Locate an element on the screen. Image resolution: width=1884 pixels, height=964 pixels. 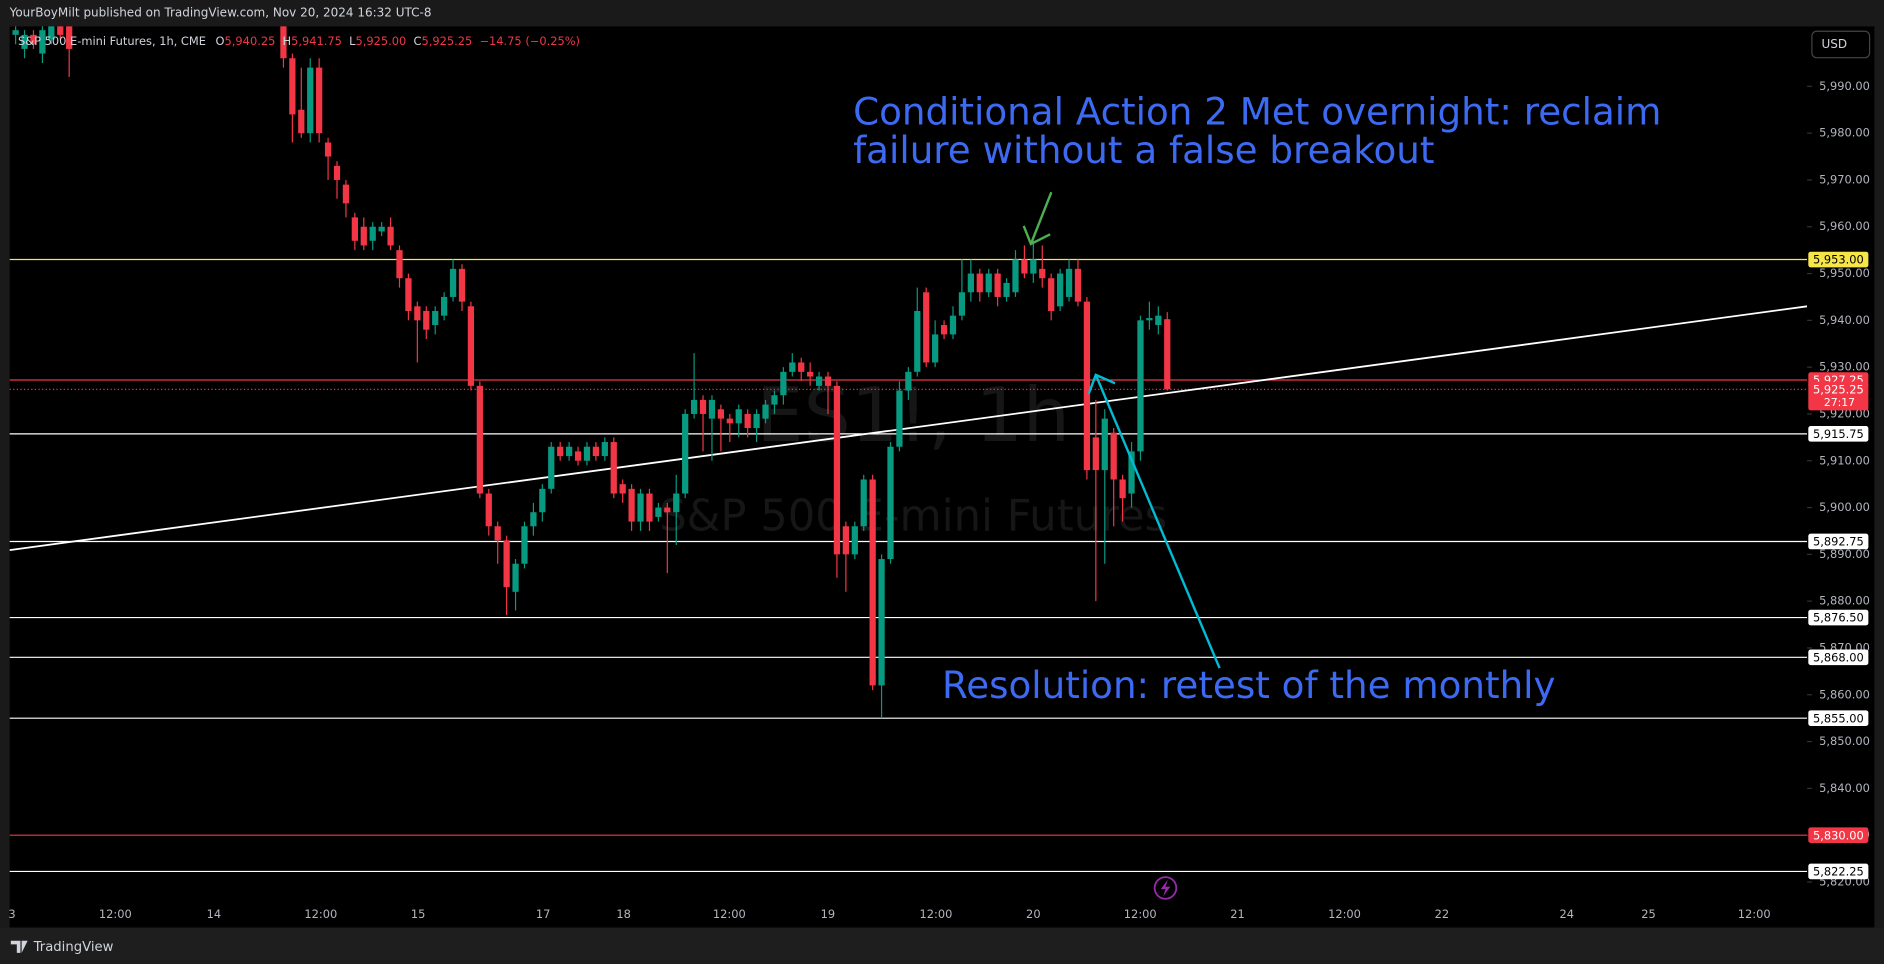
level-label: 5,915.75 is located at coordinates (1838, 434).